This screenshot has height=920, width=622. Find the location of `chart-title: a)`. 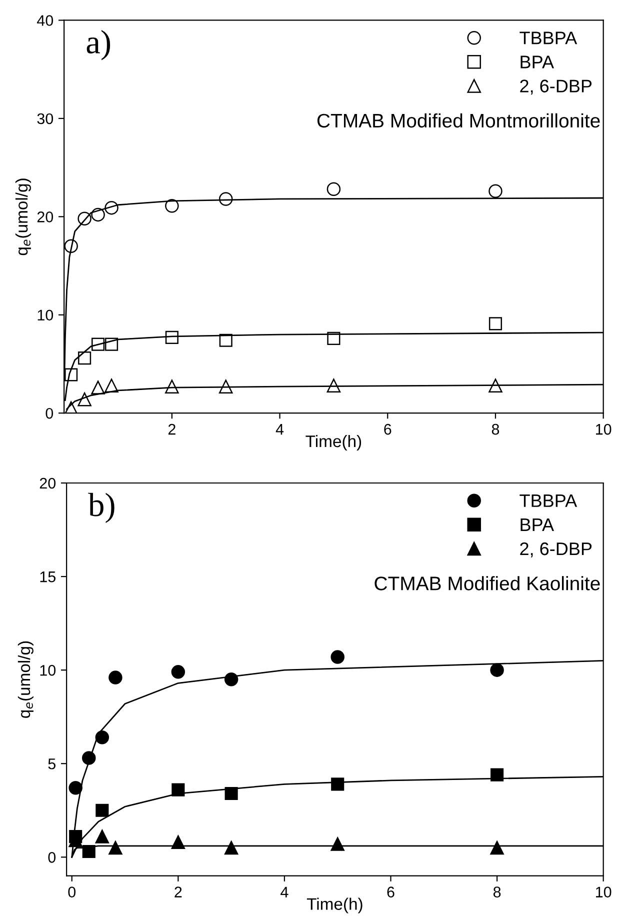

chart-title: a) is located at coordinates (98, 45).